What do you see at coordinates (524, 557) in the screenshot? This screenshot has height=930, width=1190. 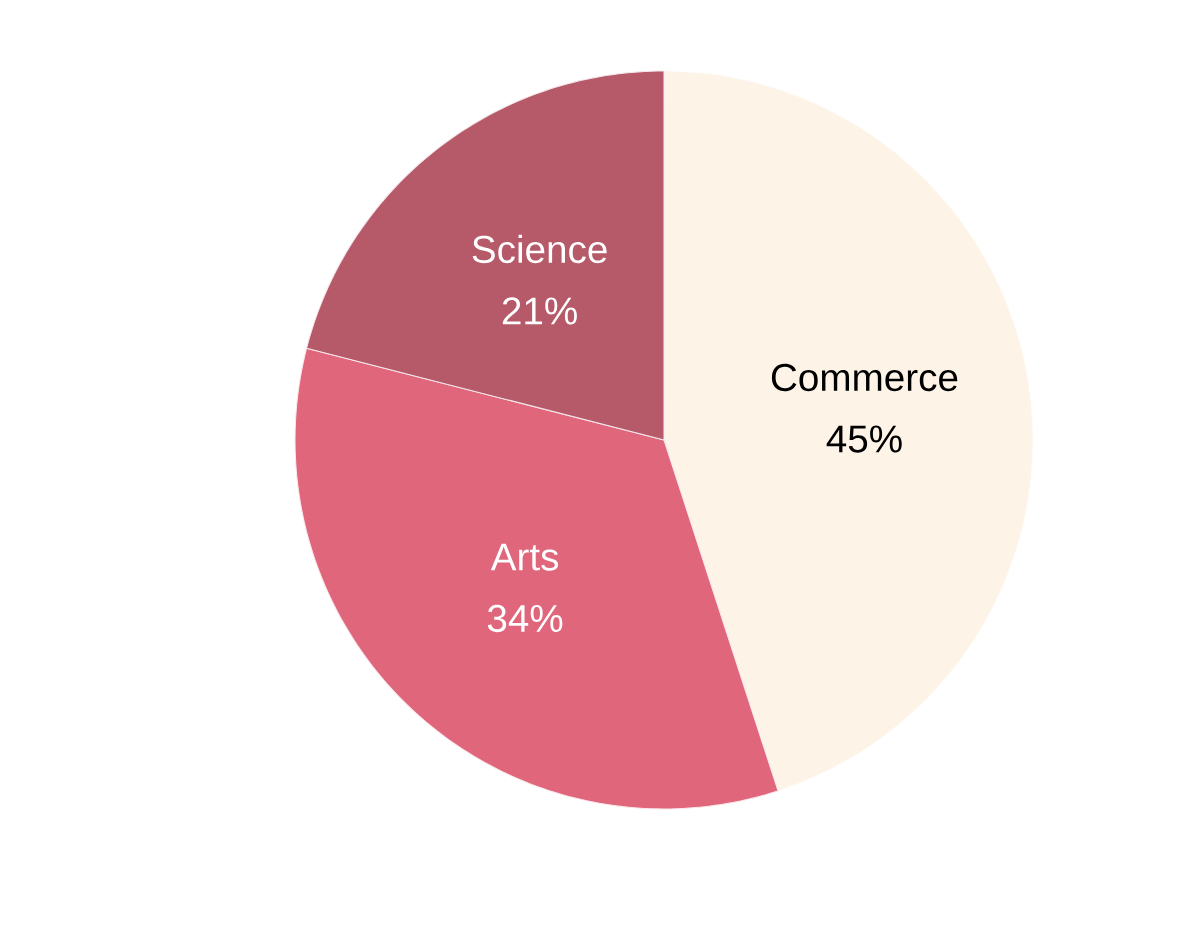 I see `slice-label: Arts` at bounding box center [524, 557].